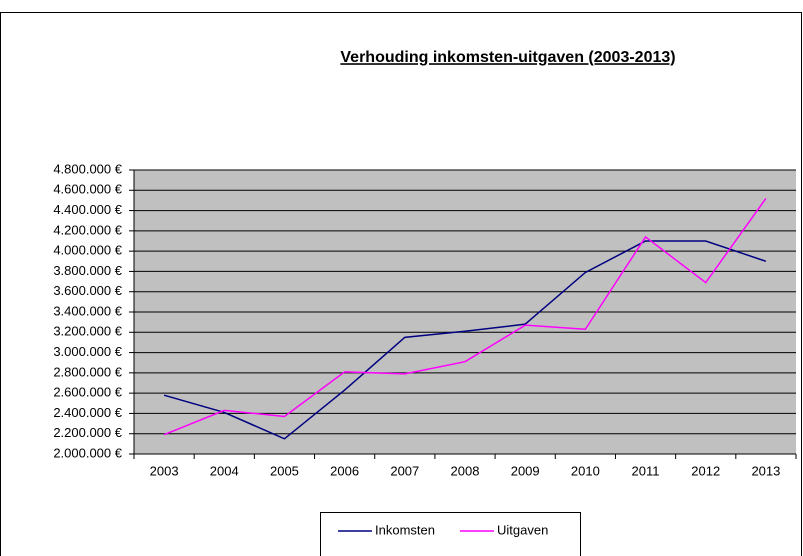  What do you see at coordinates (646, 470) in the screenshot?
I see `x-tick-label: 2011` at bounding box center [646, 470].